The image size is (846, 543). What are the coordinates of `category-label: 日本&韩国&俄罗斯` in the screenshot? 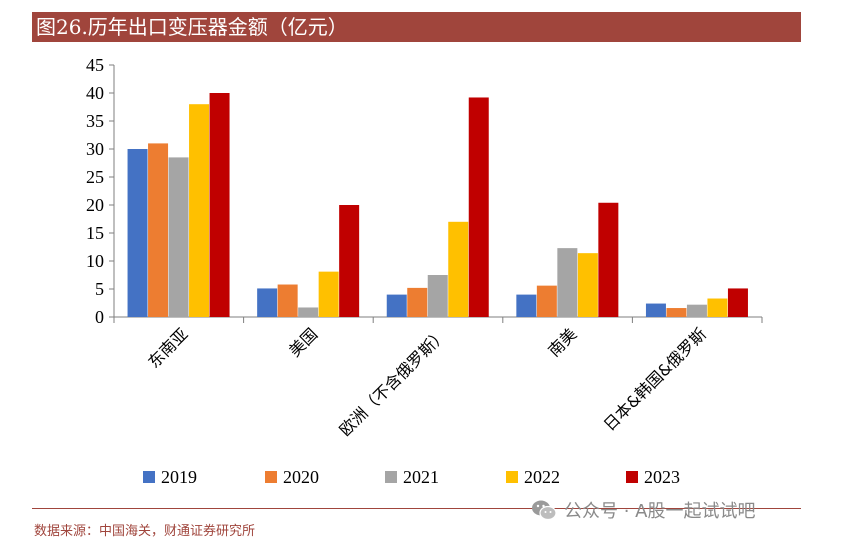 It's located at (655, 379).